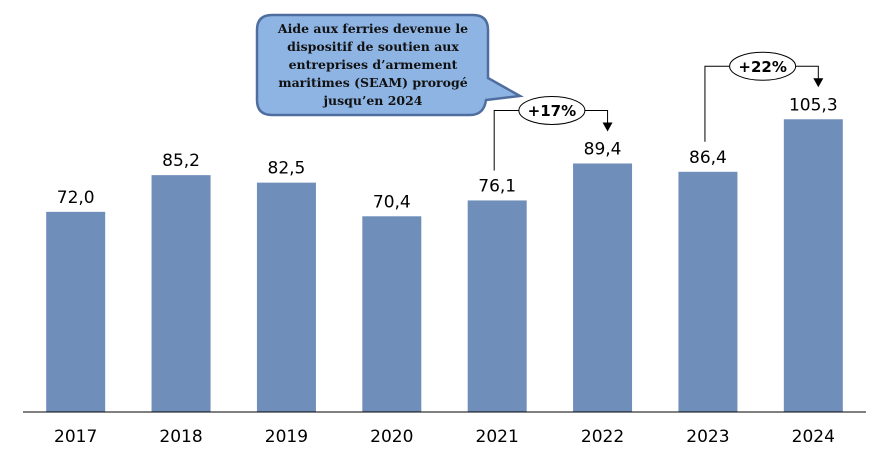 Image resolution: width=896 pixels, height=457 pixels. Describe the element at coordinates (181, 293) in the screenshot. I see `bar-2018` at that location.